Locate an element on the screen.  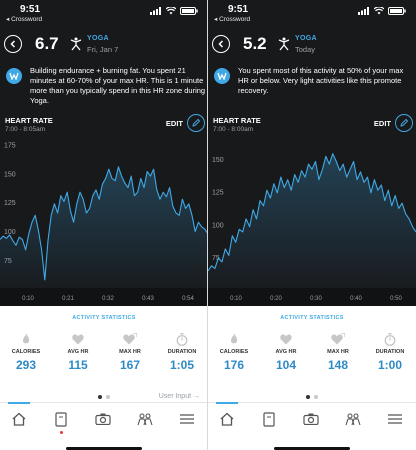
stopwatch-icon is located at coordinates (390, 339).